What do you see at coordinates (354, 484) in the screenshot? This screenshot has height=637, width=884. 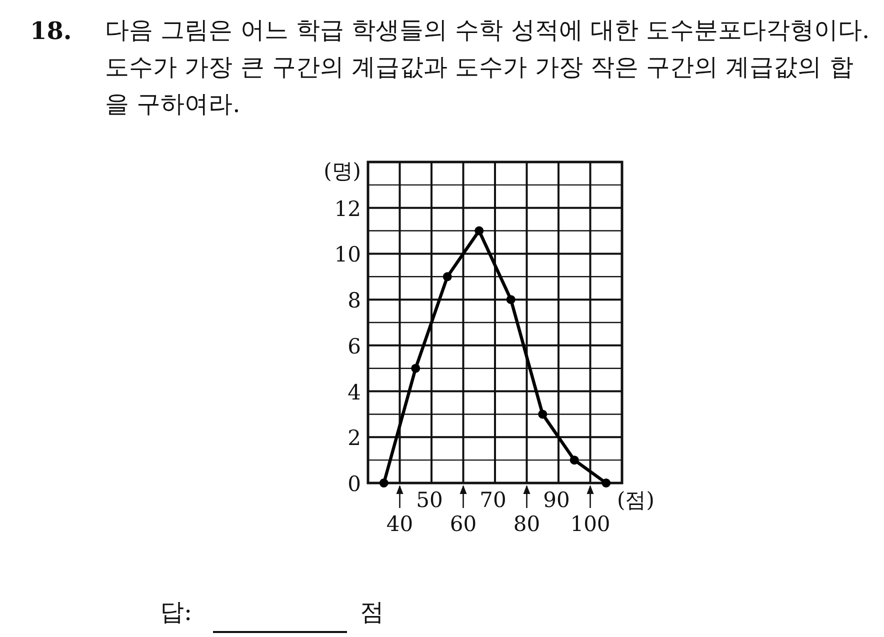 I see `y-tick-label: 0` at bounding box center [354, 484].